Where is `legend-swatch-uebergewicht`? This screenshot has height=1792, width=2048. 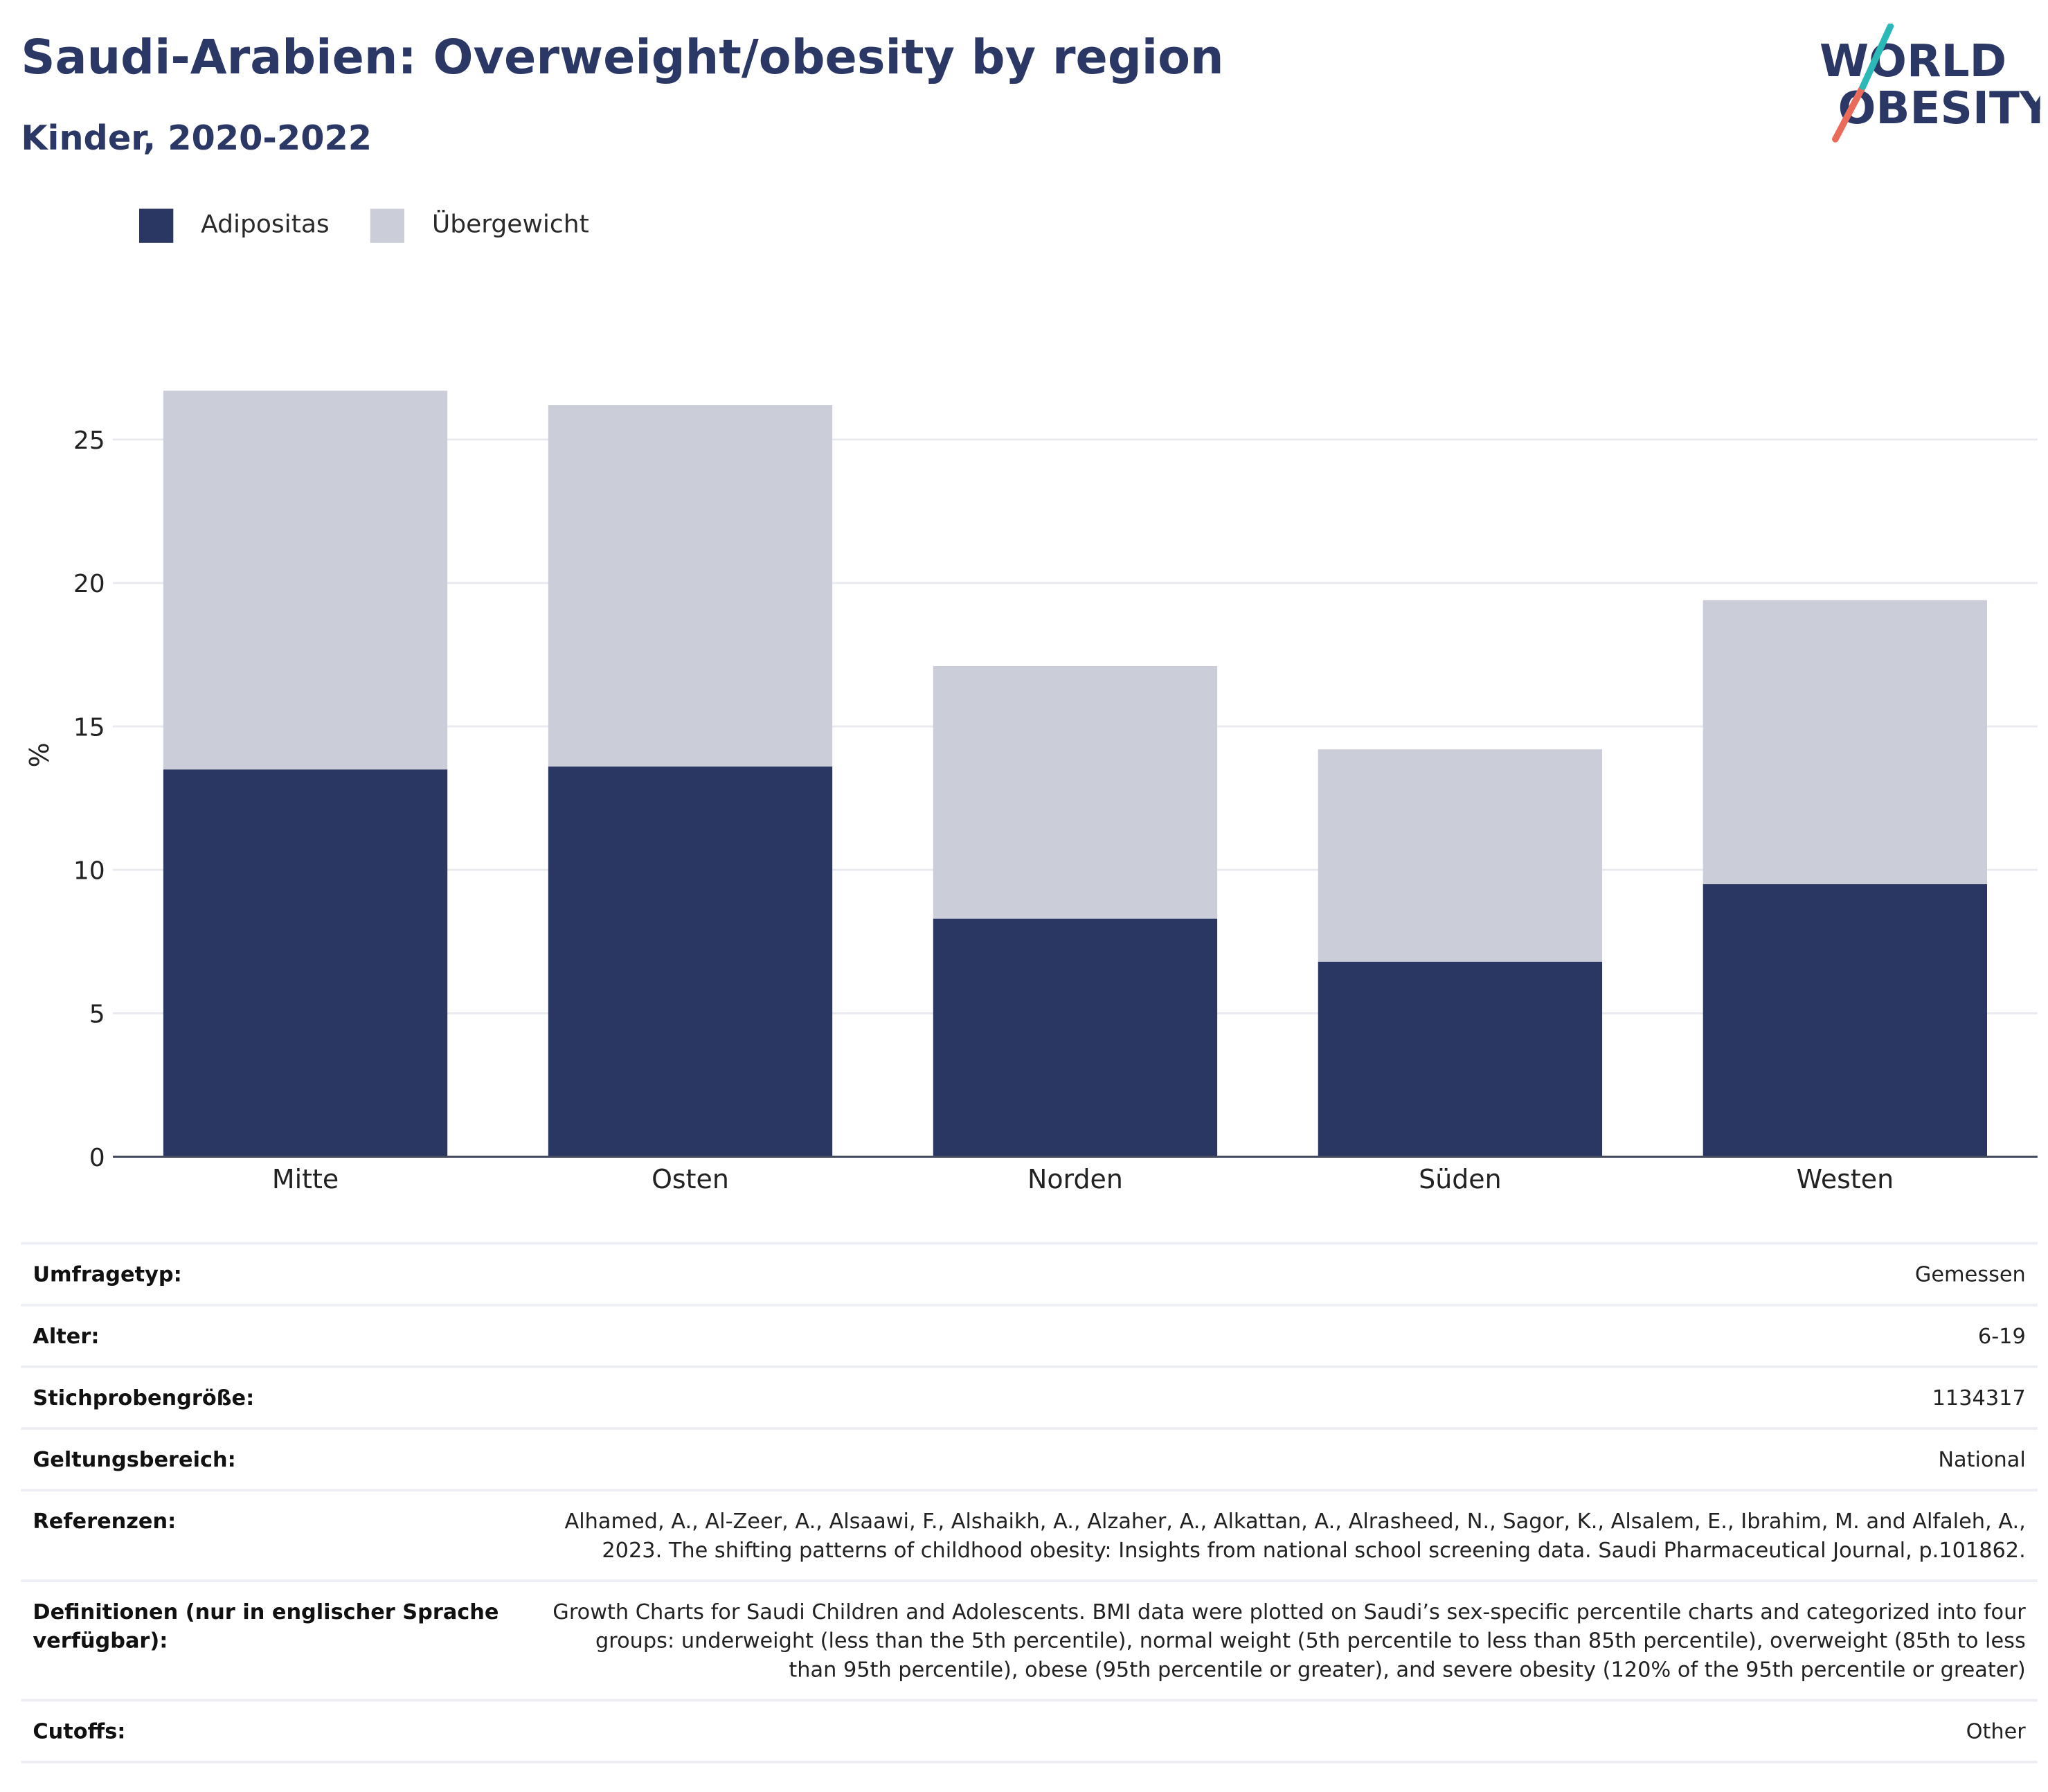
legend-swatch-uebergewicht is located at coordinates (387, 225).